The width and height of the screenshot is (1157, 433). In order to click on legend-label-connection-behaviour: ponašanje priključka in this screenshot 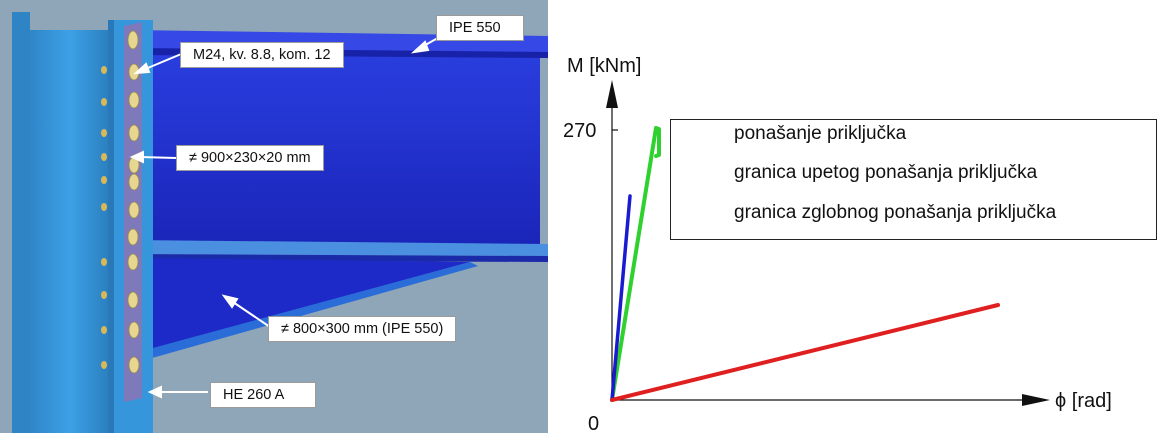, I will do `click(820, 133)`.